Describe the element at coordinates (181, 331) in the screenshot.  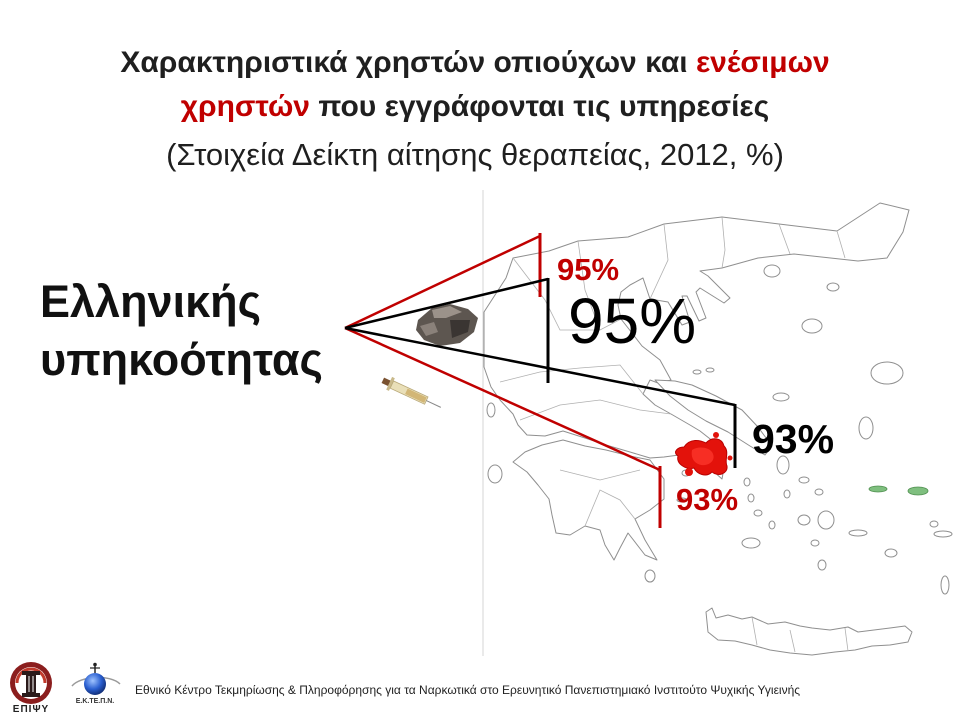
I see `category-label: Ελληνικής υπηκοότητας` at that location.